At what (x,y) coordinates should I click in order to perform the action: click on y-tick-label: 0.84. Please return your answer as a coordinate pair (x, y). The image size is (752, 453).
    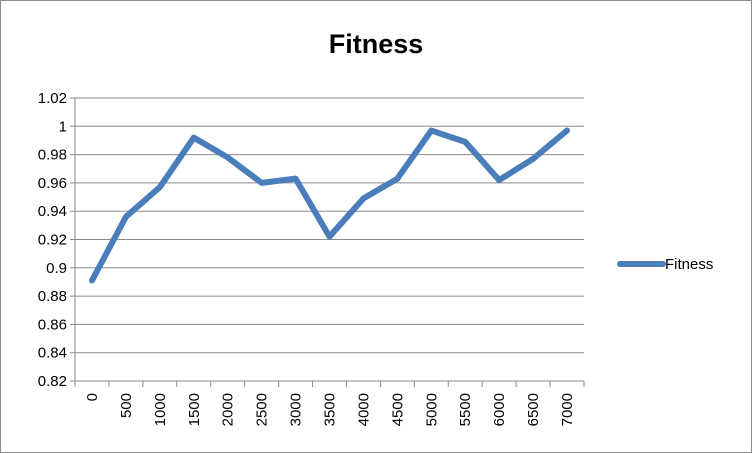
    Looking at the image, I should click on (52, 353).